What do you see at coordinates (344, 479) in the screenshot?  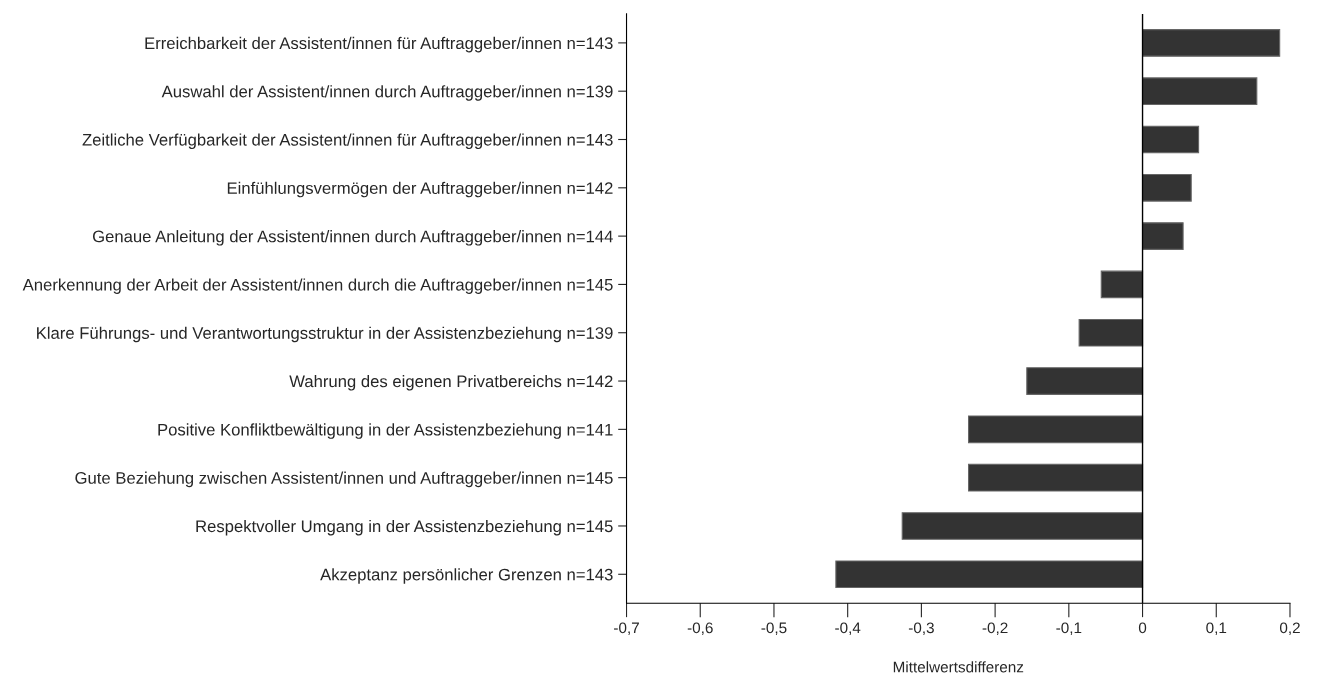 I see `y-tick-label: Gute Beziehung zwischen Assistent/innen und Auftraggeber/innen n=145` at bounding box center [344, 479].